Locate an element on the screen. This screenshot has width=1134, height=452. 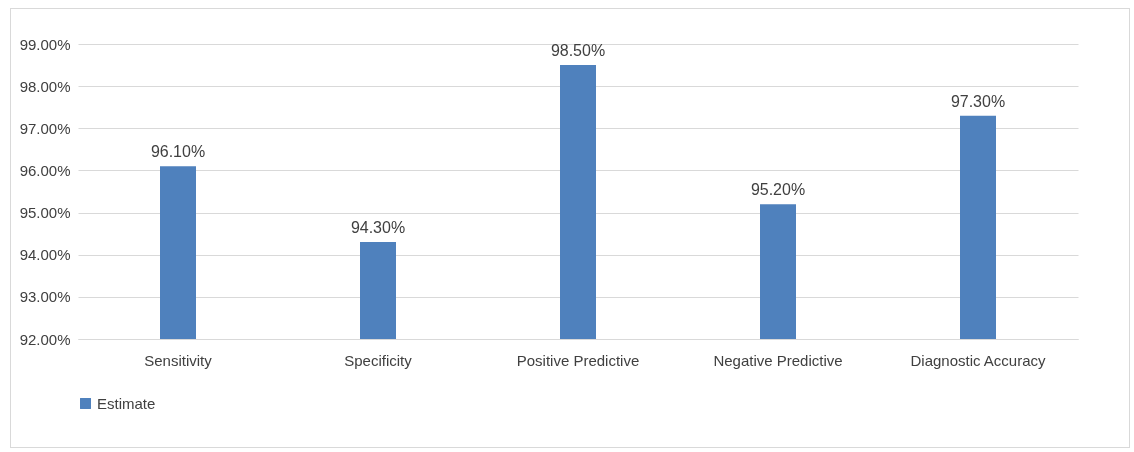
data-label: 97.30% is located at coordinates (978, 101).